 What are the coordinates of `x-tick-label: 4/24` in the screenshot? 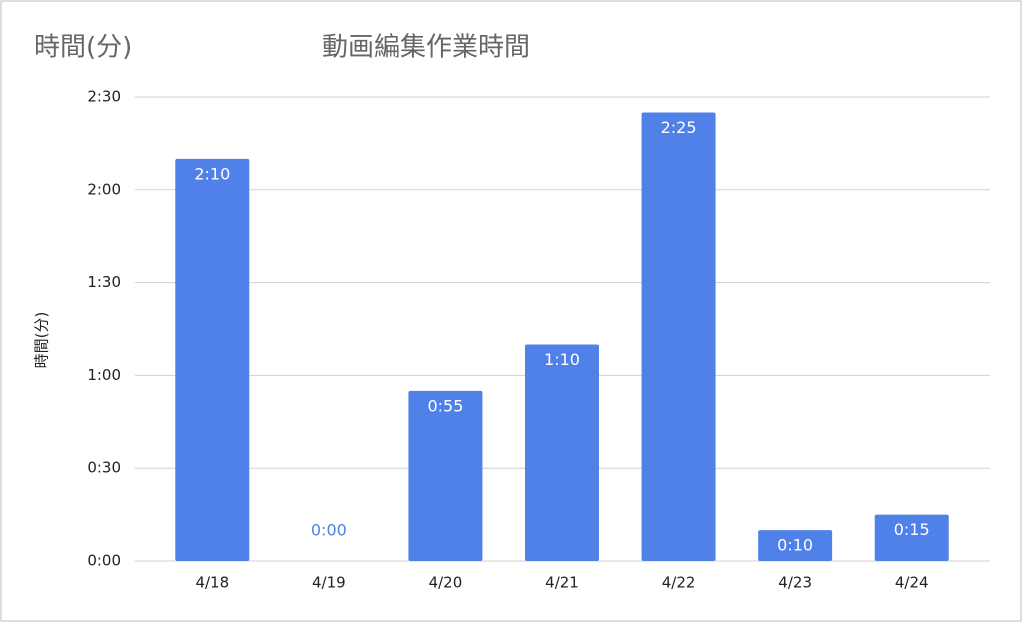 It's located at (912, 583).